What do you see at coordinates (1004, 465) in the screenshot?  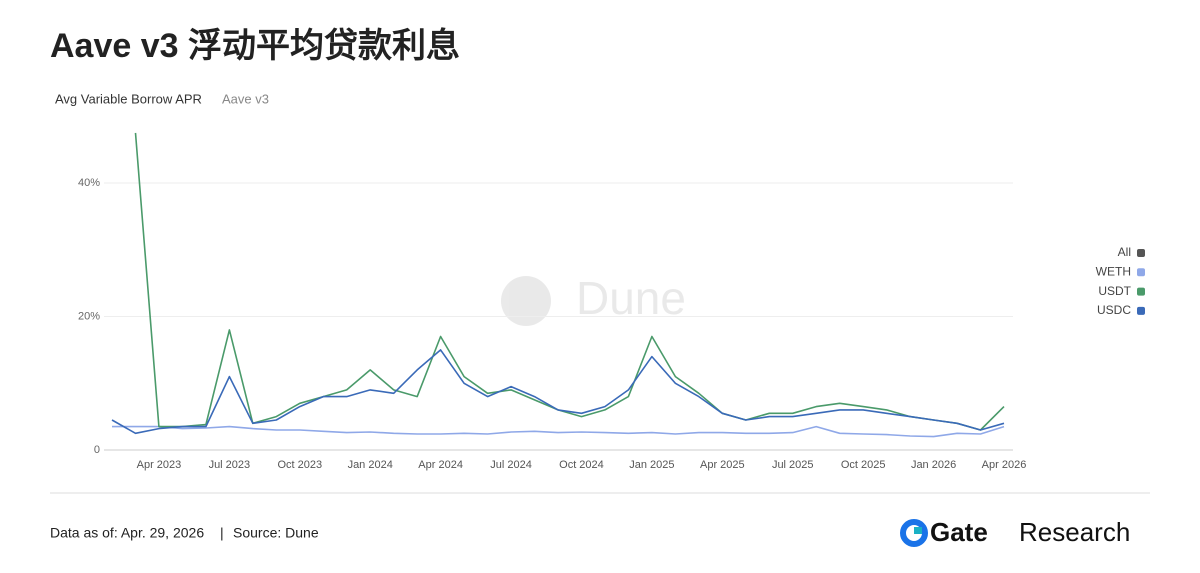 I see `x-tick-label: Apr 2026` at bounding box center [1004, 465].